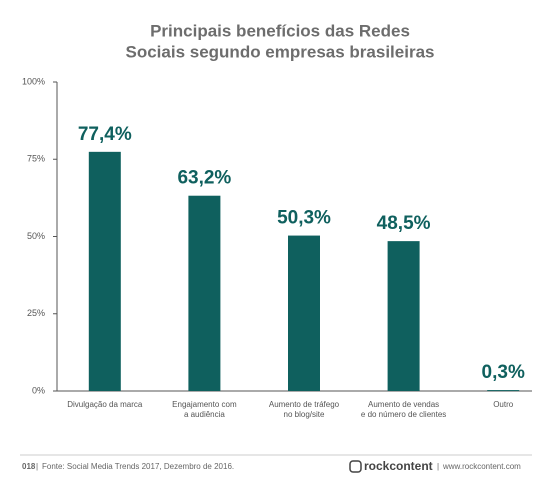  I want to click on data-label: 63,2%, so click(204, 178).